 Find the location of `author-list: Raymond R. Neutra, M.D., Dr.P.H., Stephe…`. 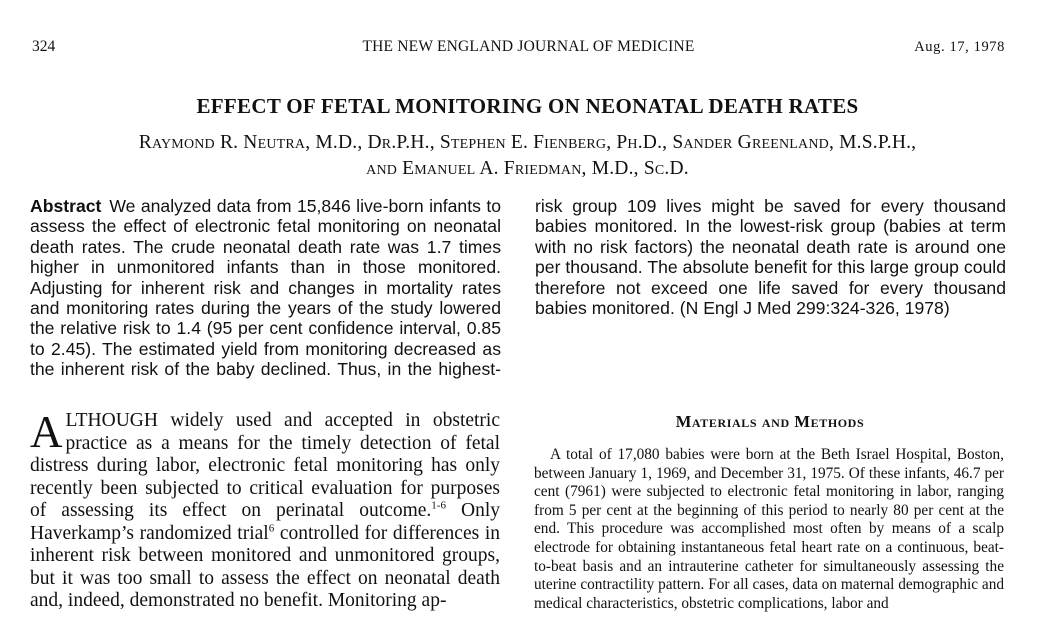

author-list: Raymond R. Neutra, M.D., Dr.P.H., Stephe… is located at coordinates (527, 156).